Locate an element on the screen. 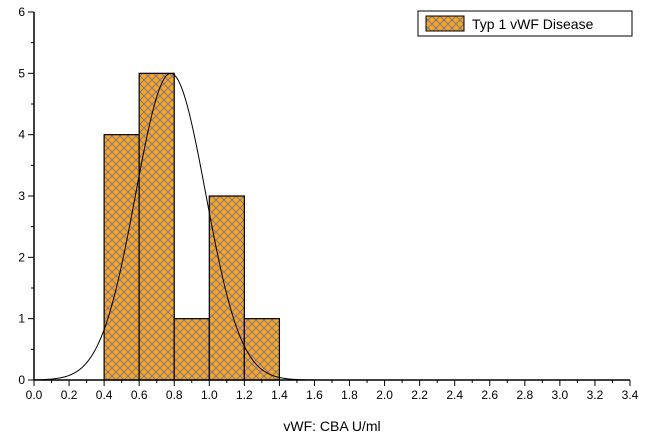 The height and width of the screenshot is (441, 658). legend: Typ 1 vWF Disease is located at coordinates (525, 23).